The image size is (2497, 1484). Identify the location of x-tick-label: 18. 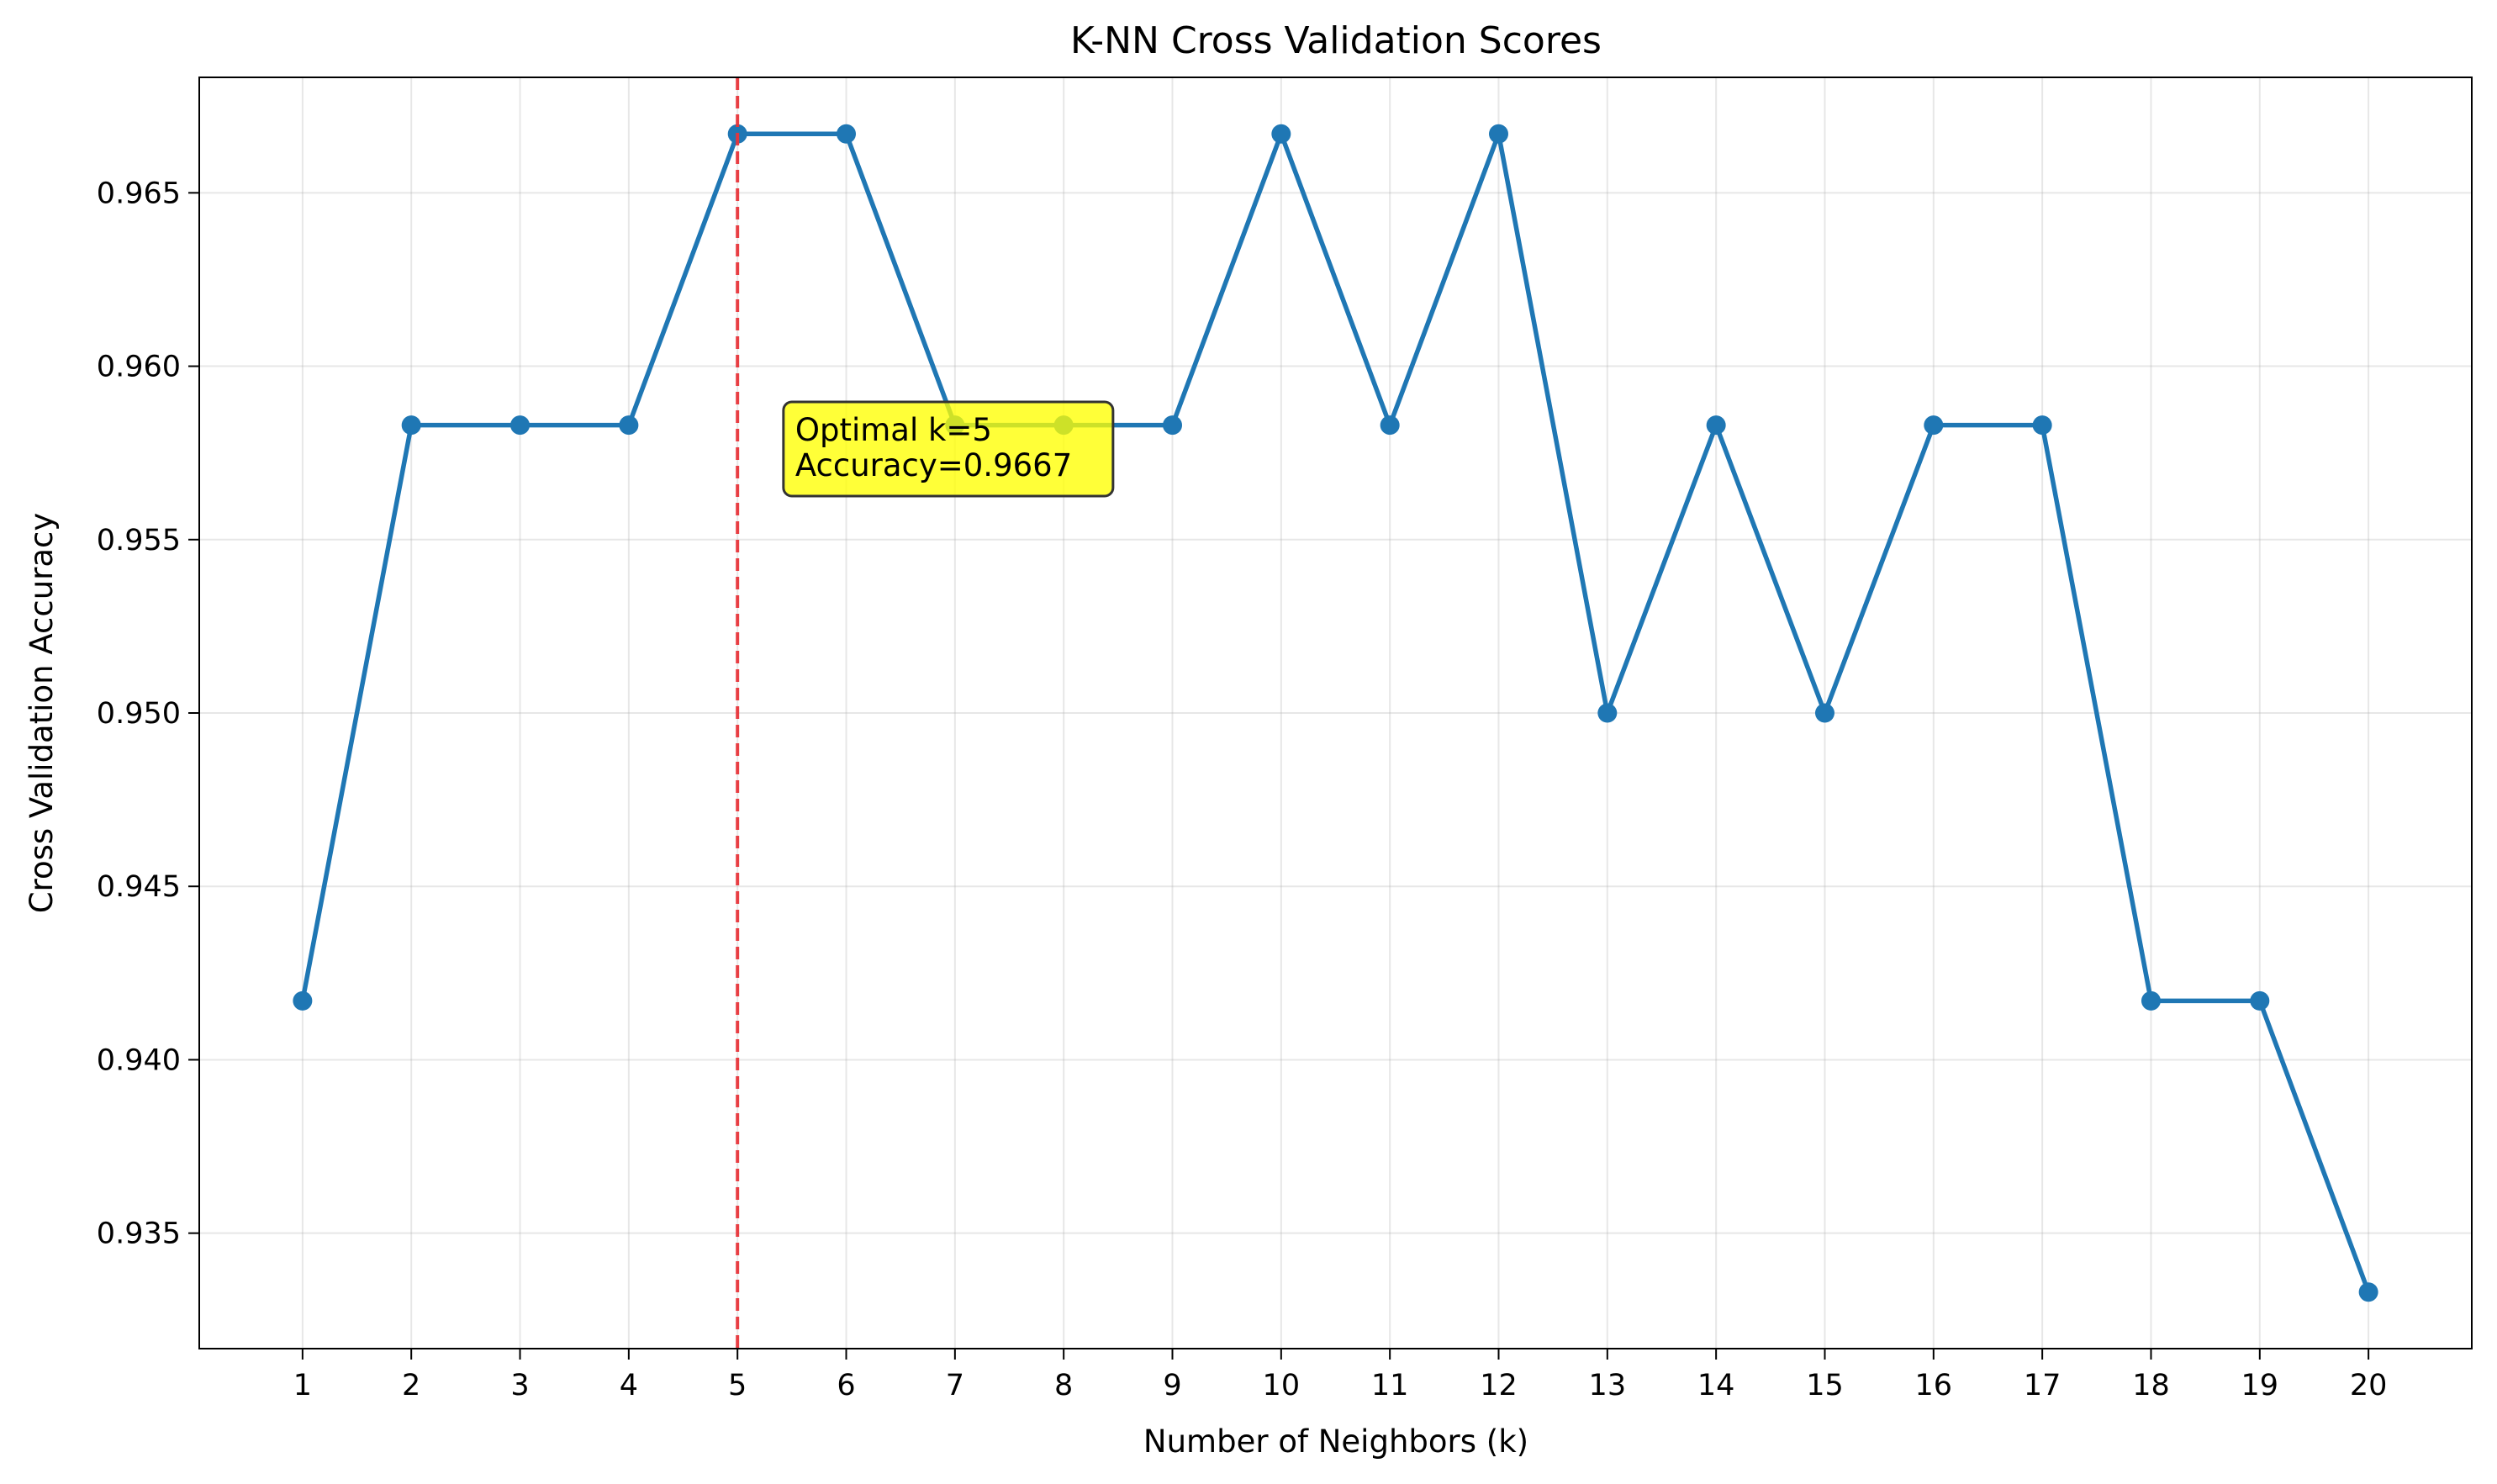
(2151, 1385).